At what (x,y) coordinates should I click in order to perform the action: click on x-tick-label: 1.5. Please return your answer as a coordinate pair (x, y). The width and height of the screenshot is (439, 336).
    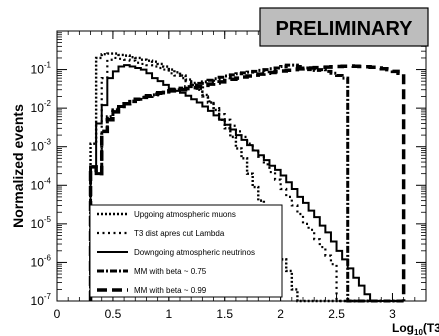
    Looking at the image, I should click on (224, 314).